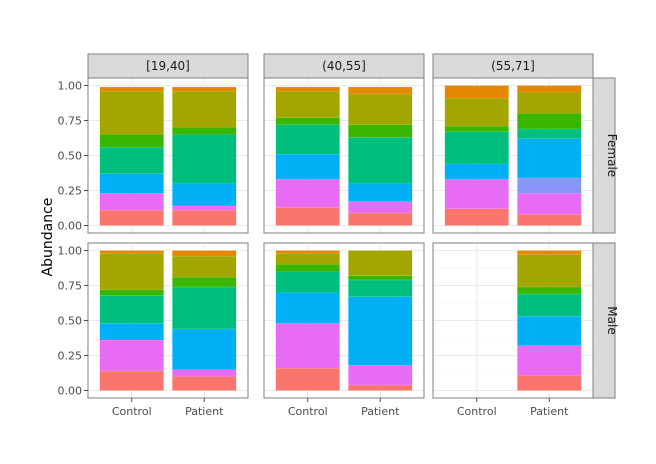 The width and height of the screenshot is (656, 464). What do you see at coordinates (48, 237) in the screenshot?
I see `y-axis-title: Abundance` at bounding box center [48, 237].